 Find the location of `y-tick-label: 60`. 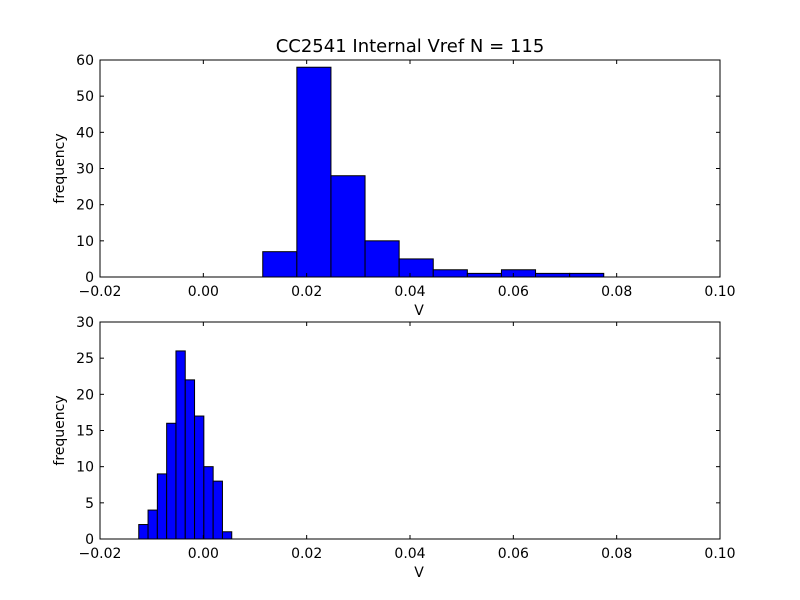

y-tick-label: 60 is located at coordinates (85, 61).